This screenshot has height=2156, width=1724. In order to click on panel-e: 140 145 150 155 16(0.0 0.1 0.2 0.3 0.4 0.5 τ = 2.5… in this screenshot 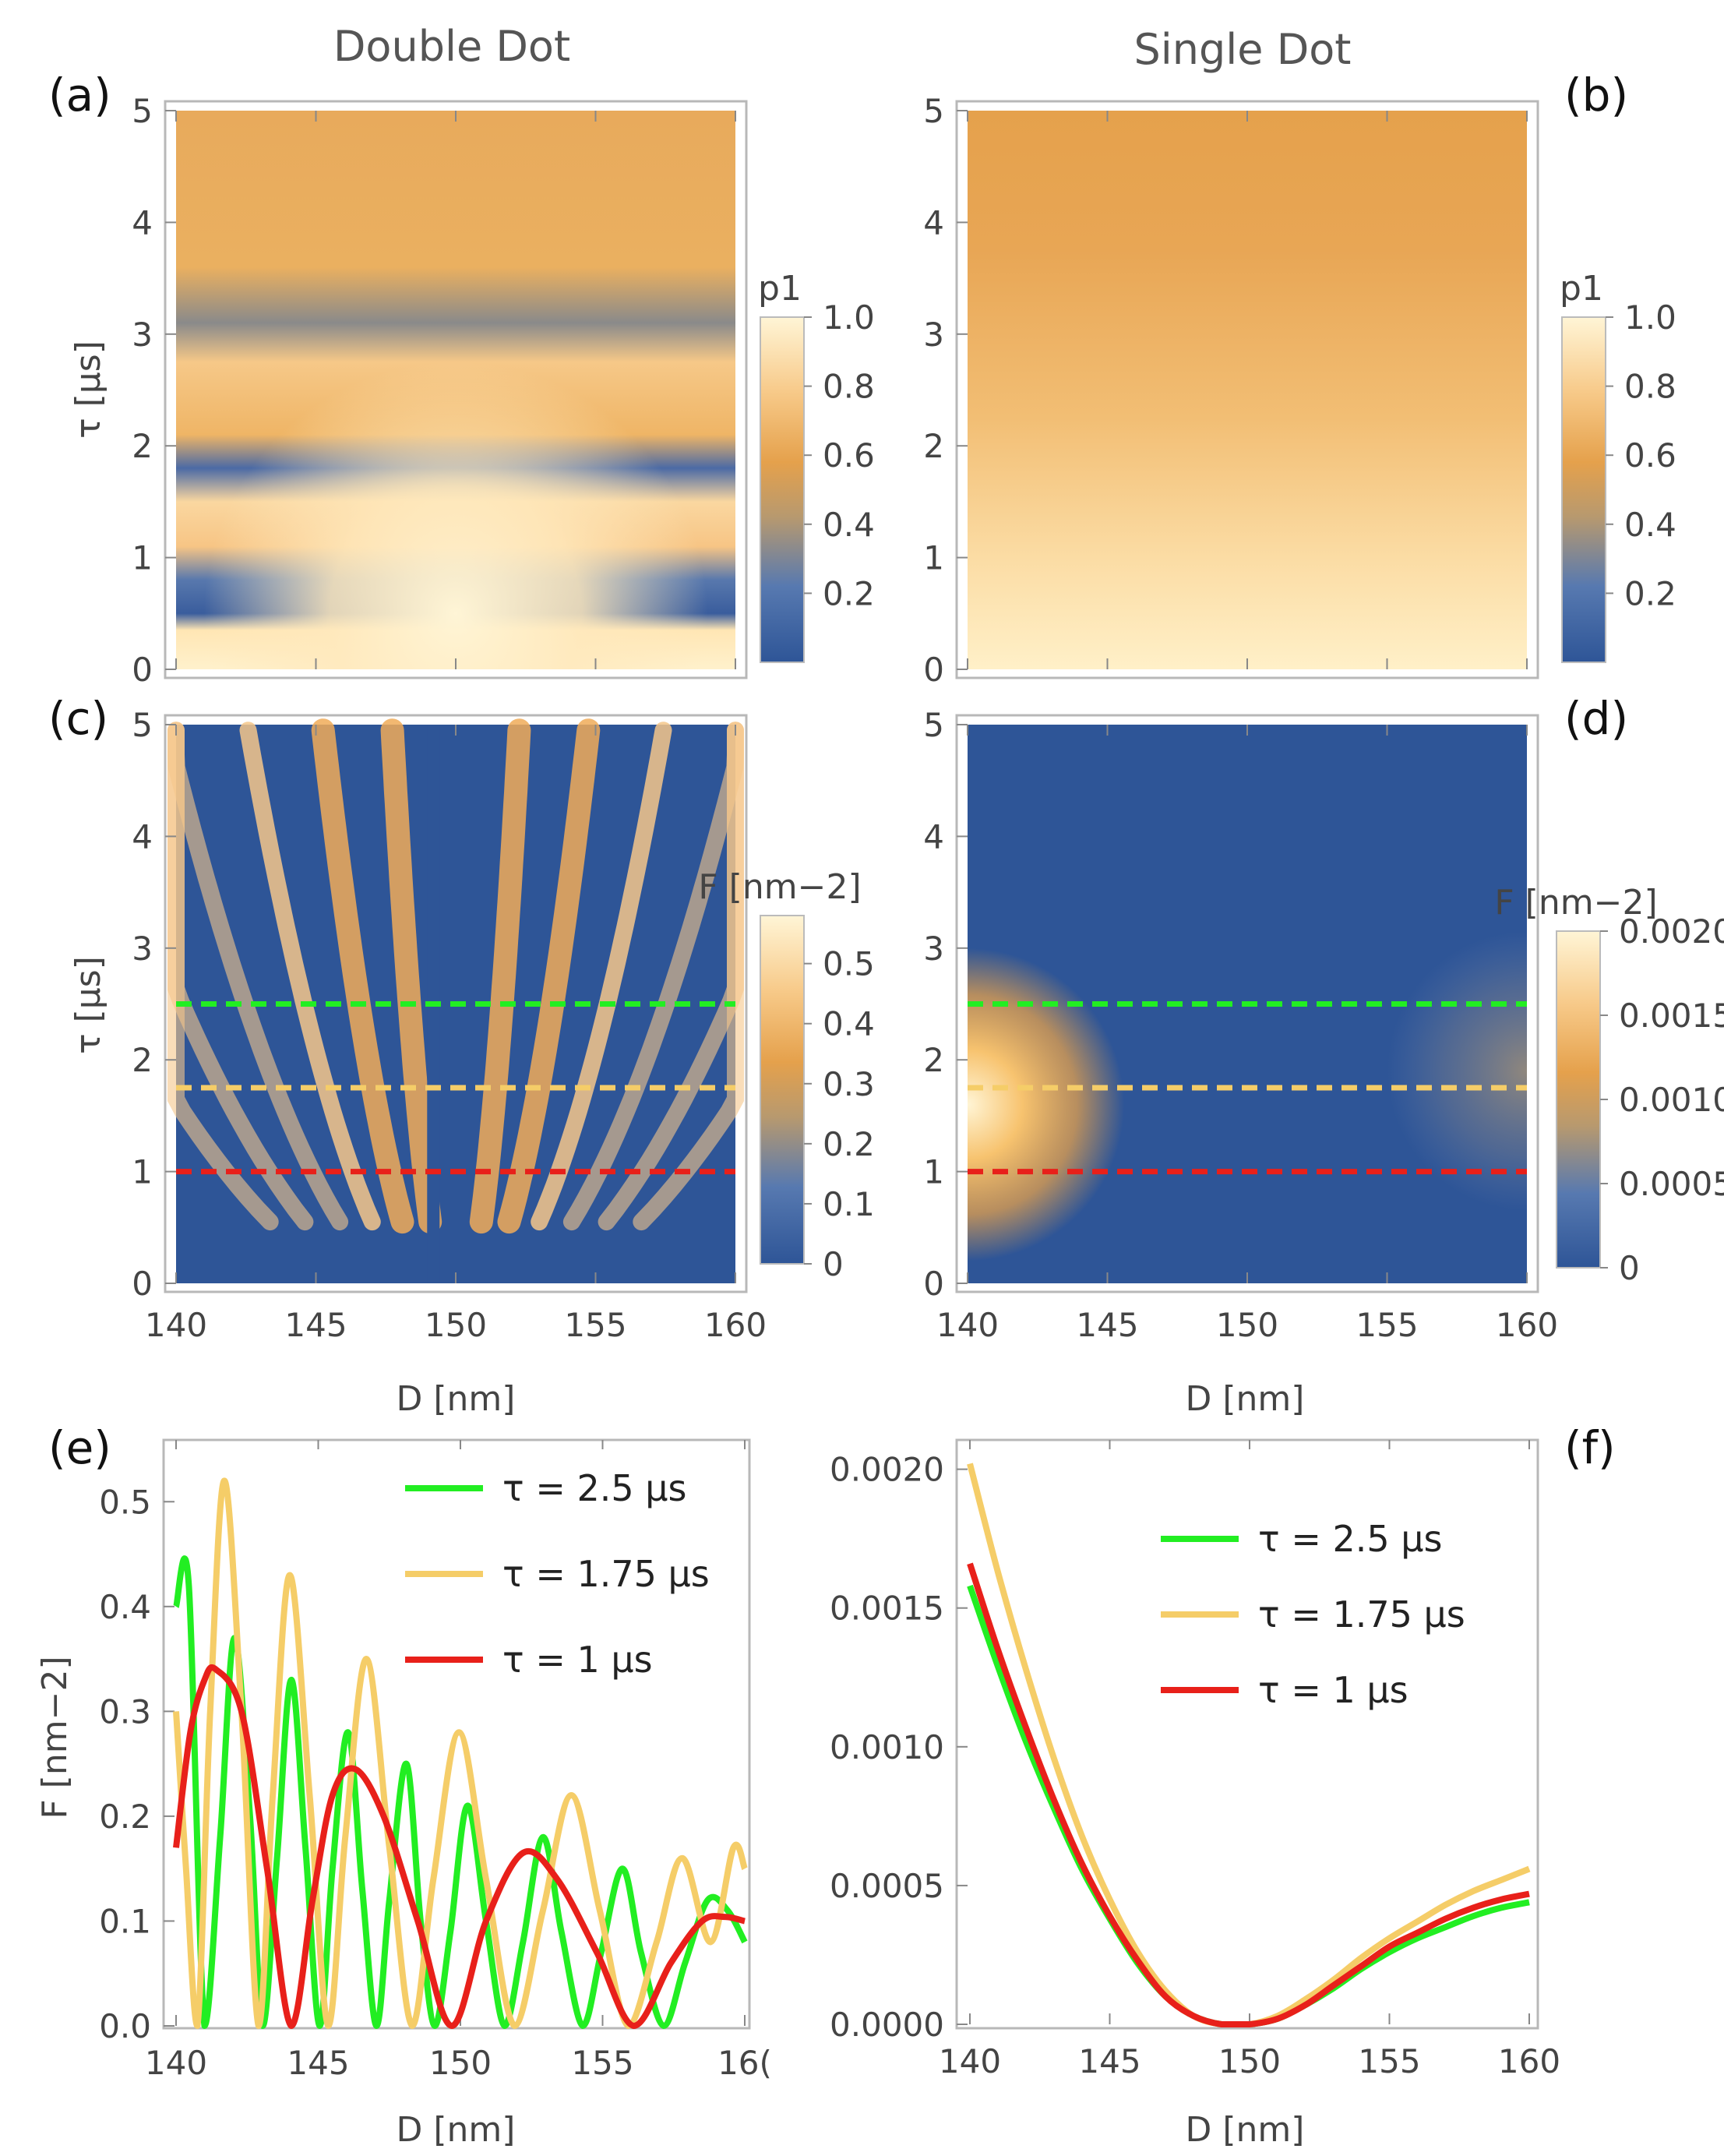, I will do `click(403, 1794)`.